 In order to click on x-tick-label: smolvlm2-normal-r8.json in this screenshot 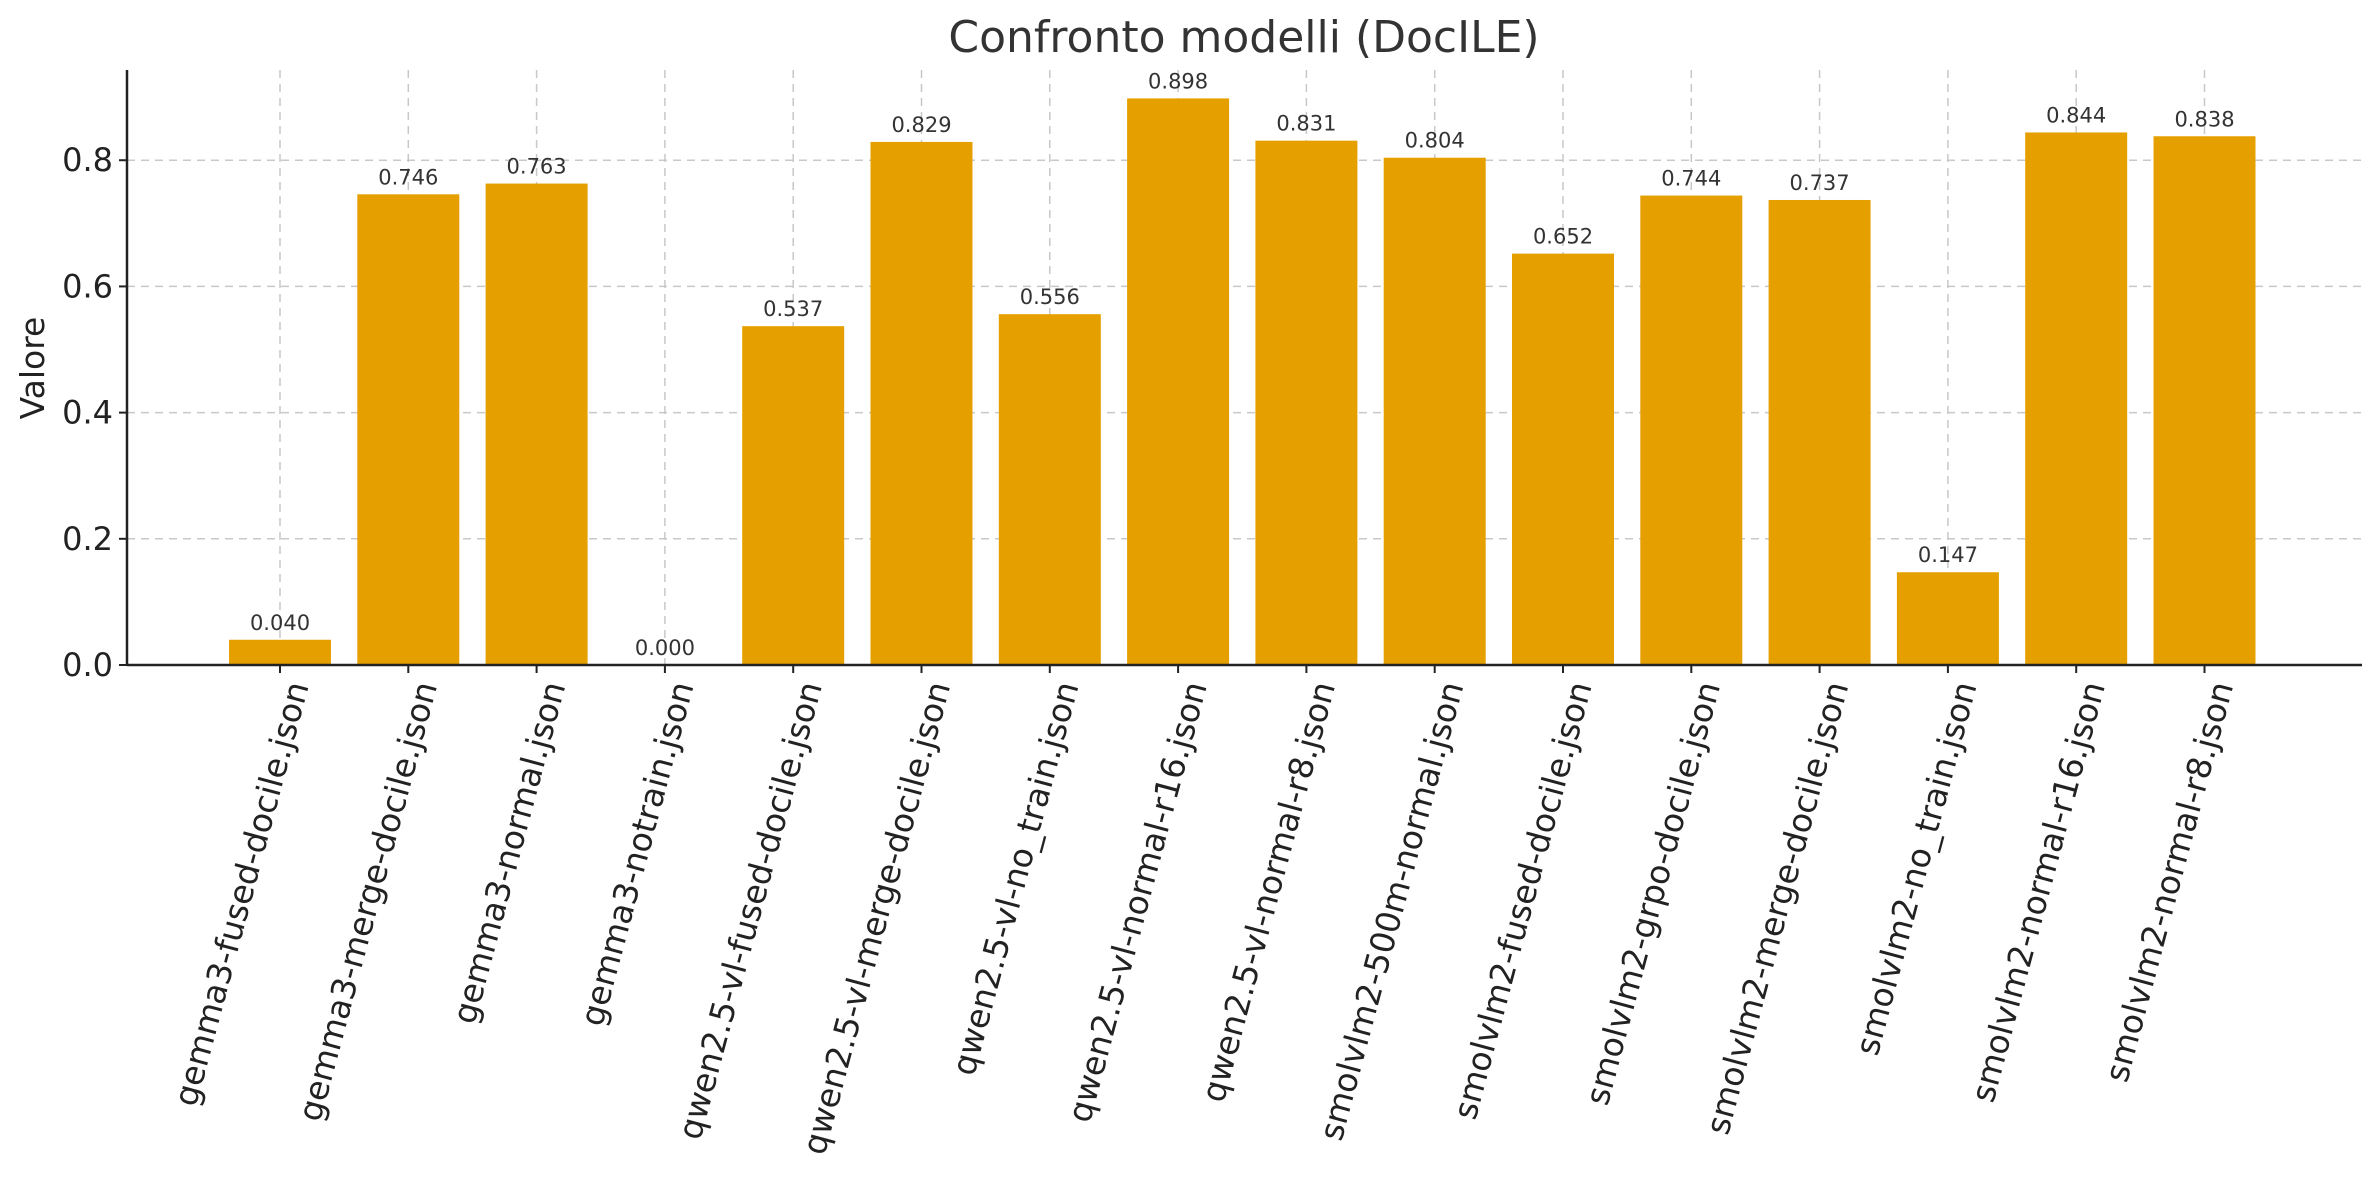, I will do `click(2169, 881)`.